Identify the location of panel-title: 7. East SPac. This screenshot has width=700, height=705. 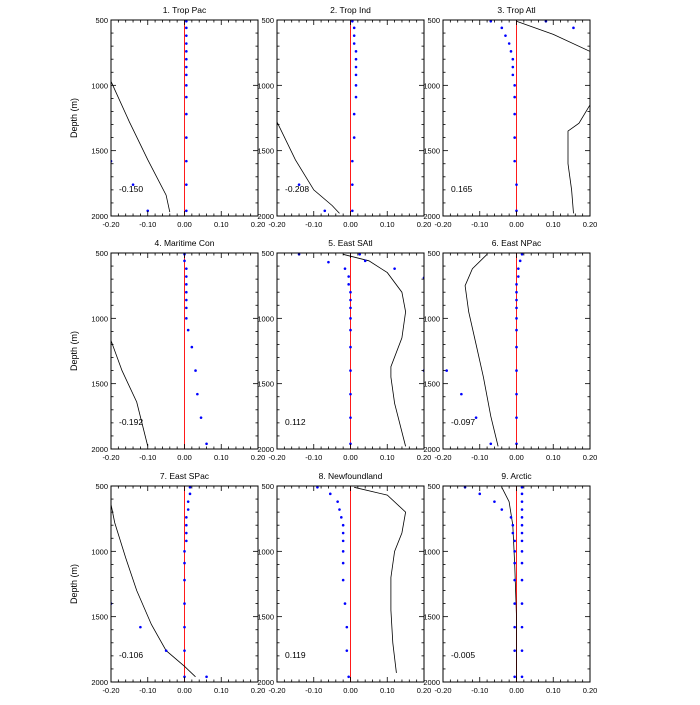
(185, 476).